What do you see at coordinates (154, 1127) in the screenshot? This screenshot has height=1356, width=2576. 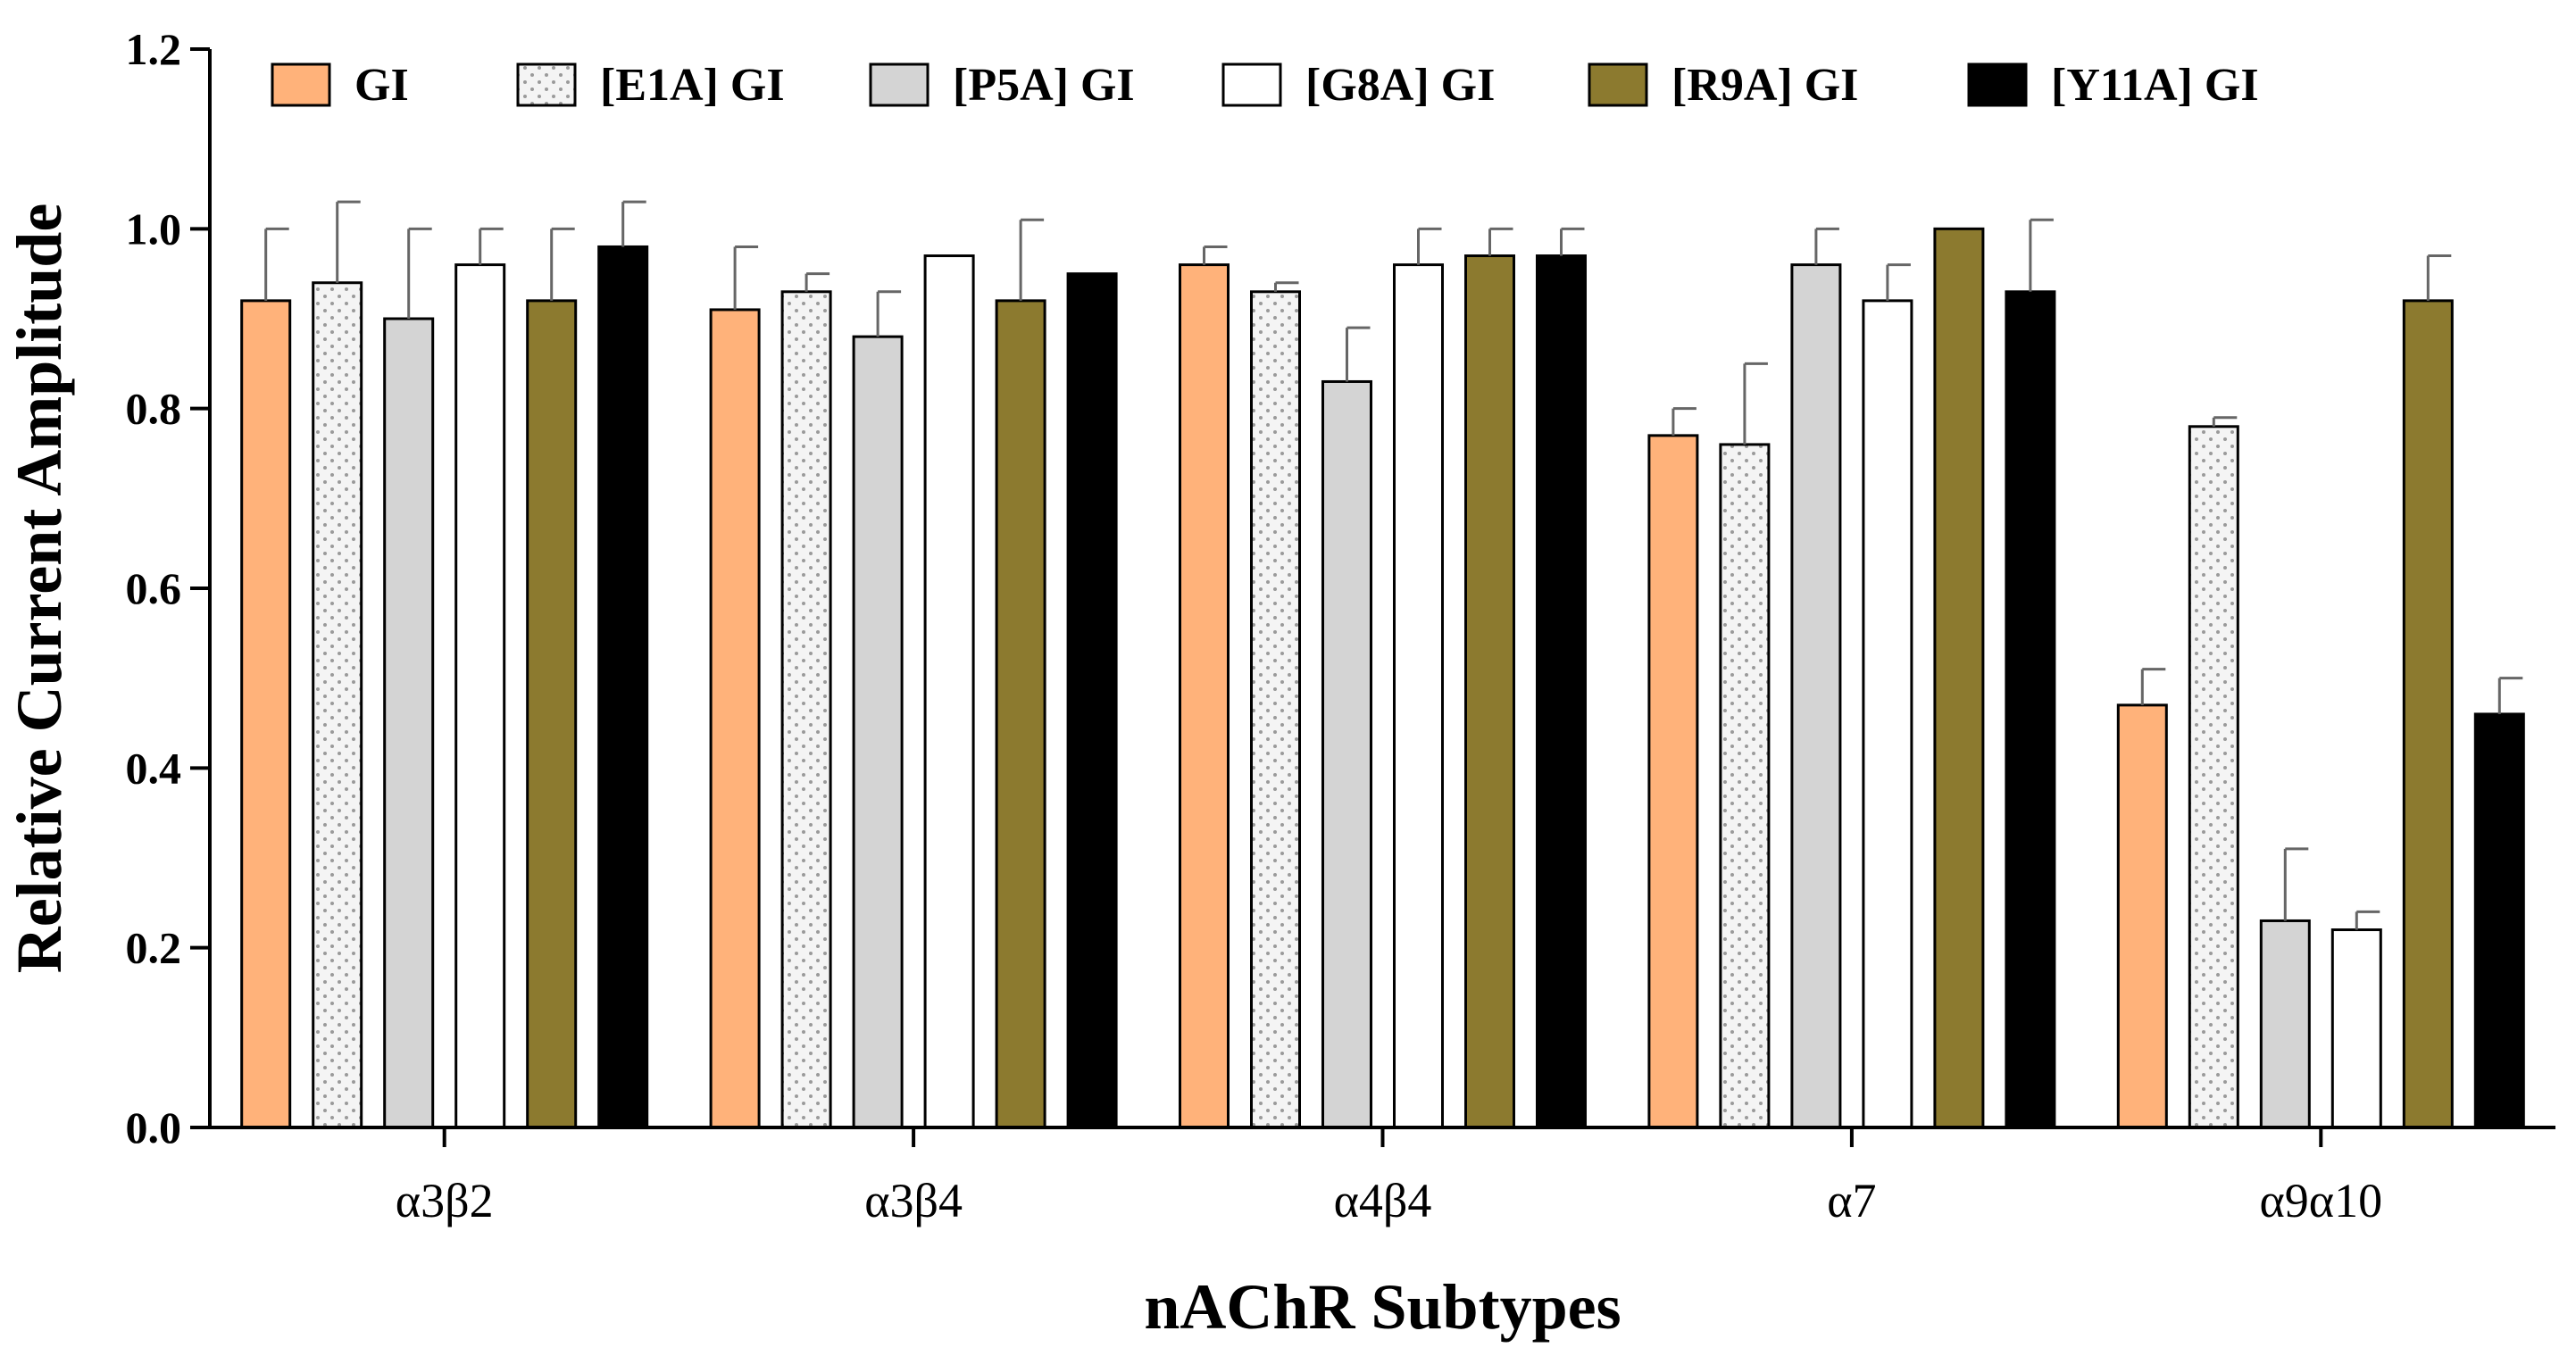 I see `y-tick-label: 0.0` at bounding box center [154, 1127].